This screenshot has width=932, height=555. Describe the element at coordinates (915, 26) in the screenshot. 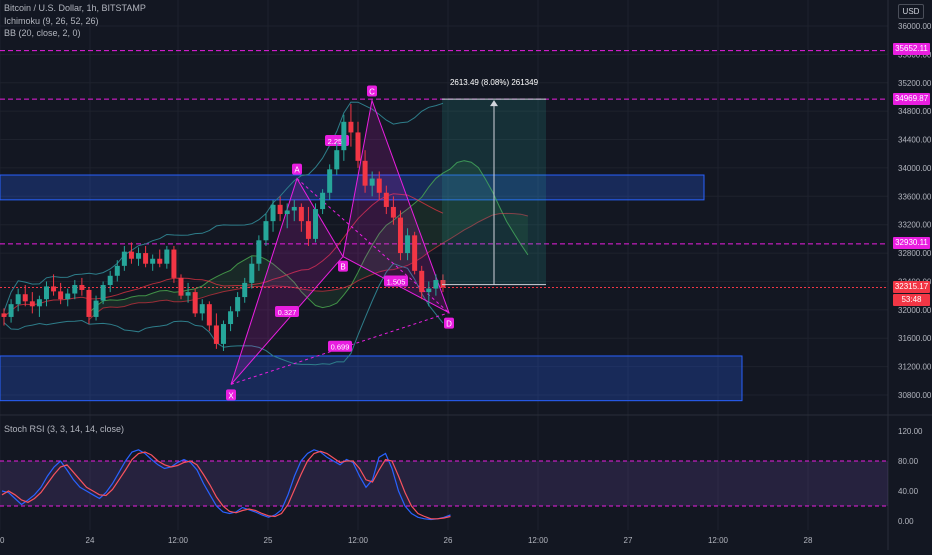

I see `price-tick-label: 36000.00` at that location.